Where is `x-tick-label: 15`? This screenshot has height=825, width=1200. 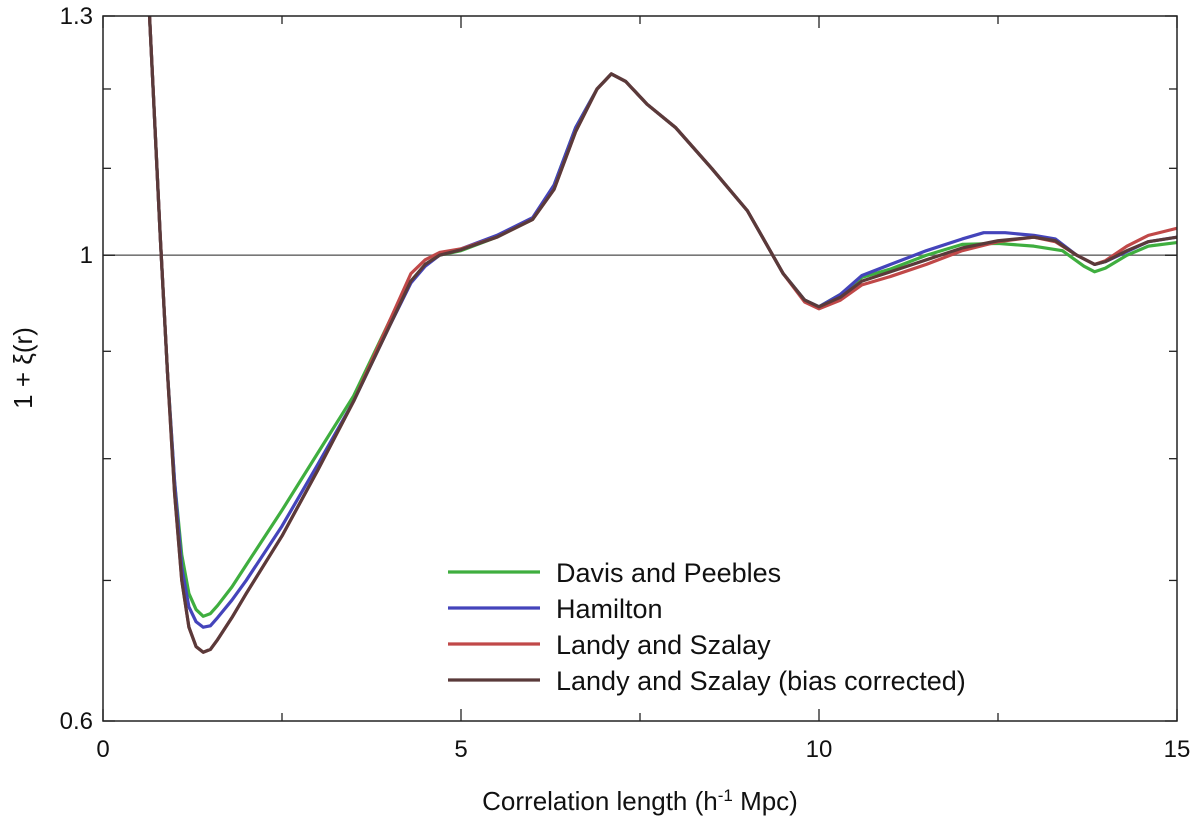 x-tick-label: 15 is located at coordinates (1177, 749).